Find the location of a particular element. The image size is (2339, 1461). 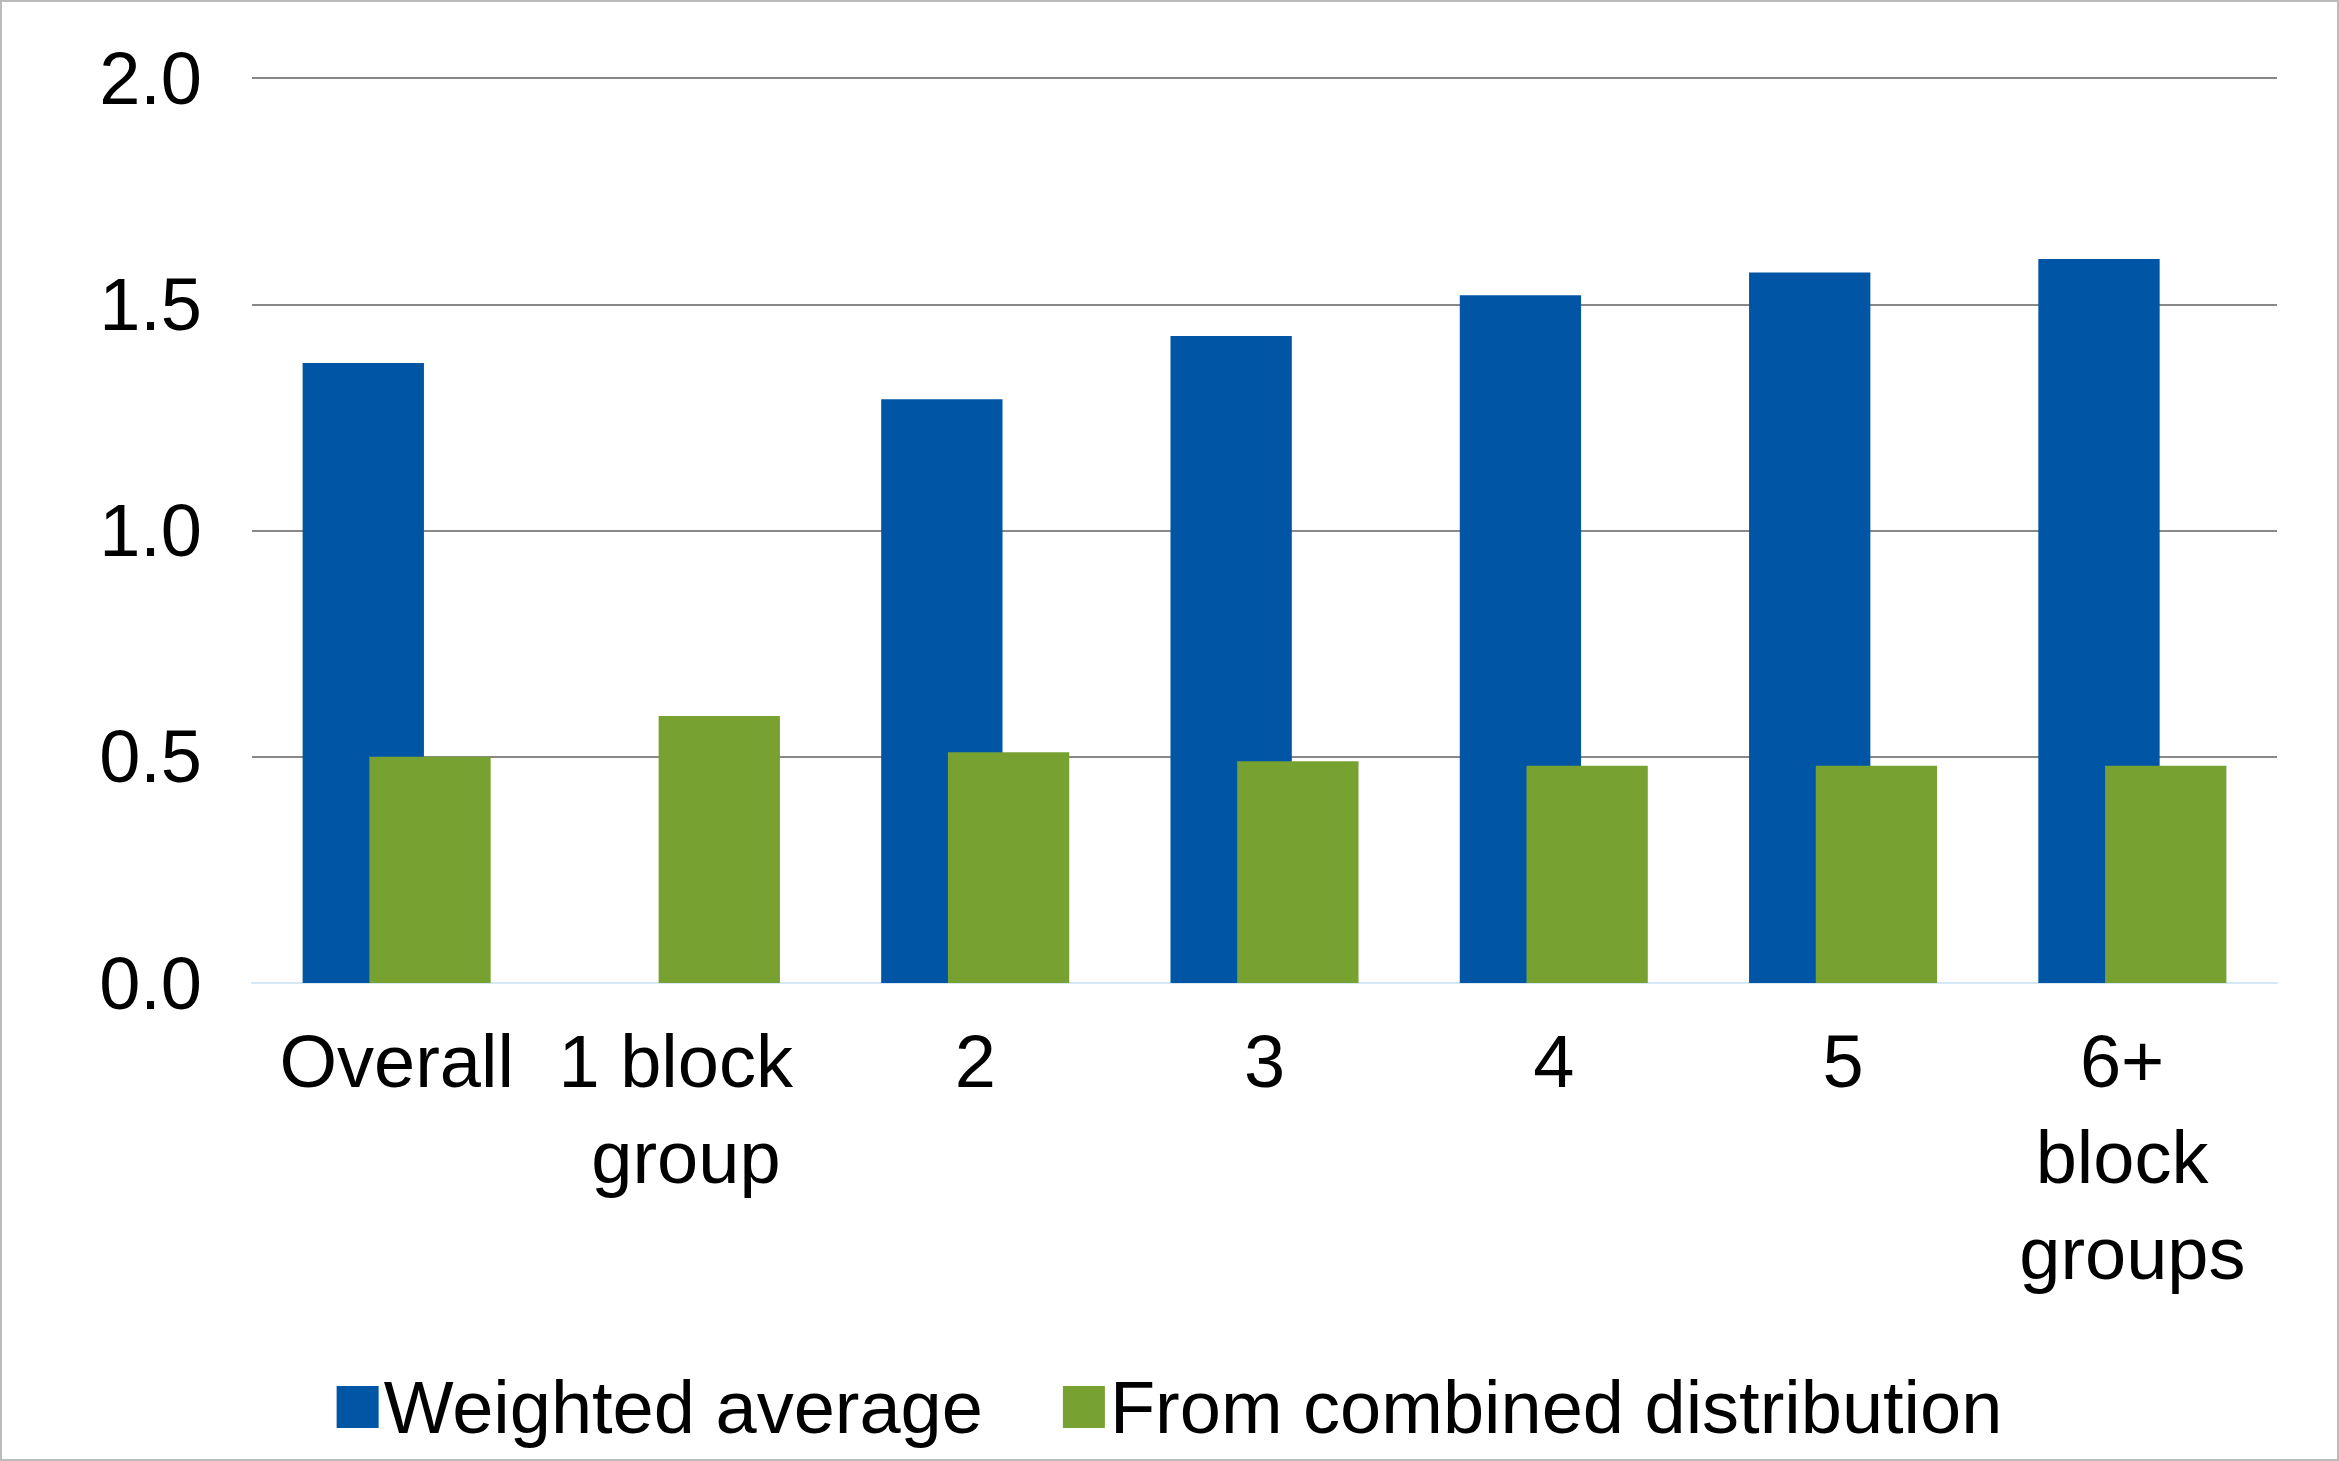

y-tick-label: 0.5 is located at coordinates (150, 757).